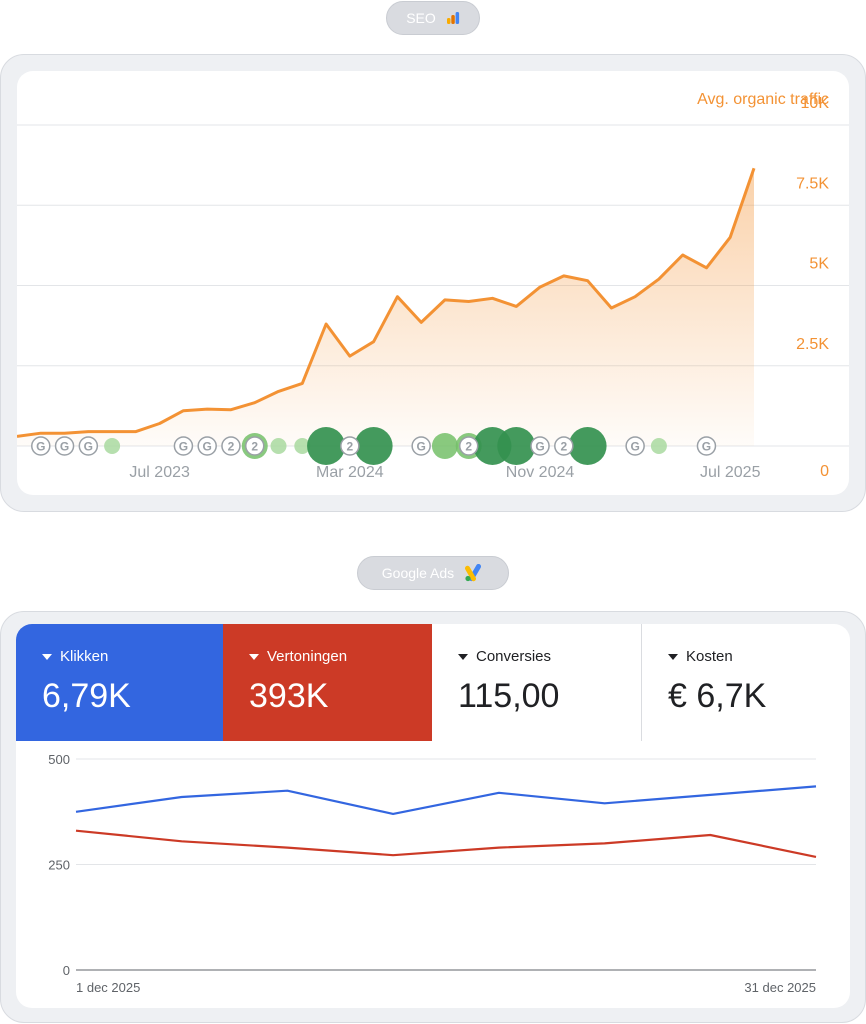 The height and width of the screenshot is (1024, 866). Describe the element at coordinates (59, 865) in the screenshot. I see `ads-y-tick: 250` at that location.